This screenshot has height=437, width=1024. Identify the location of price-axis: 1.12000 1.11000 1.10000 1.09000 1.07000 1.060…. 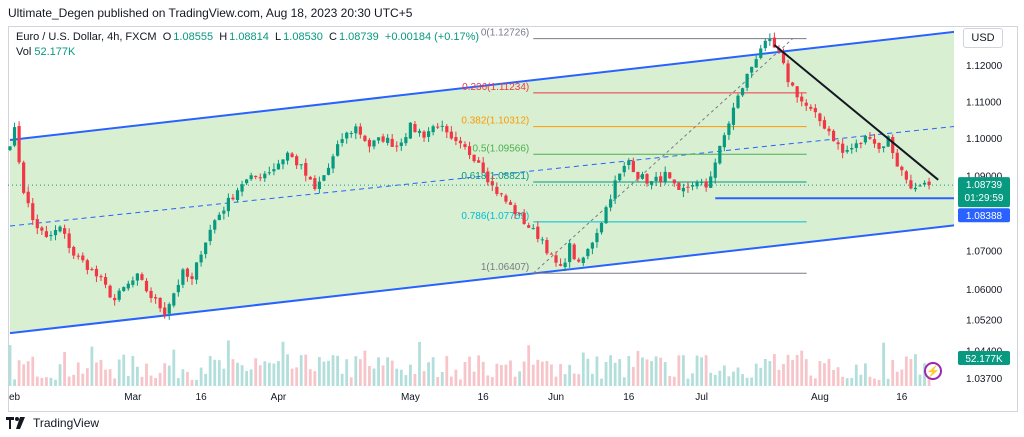
(984, 223).